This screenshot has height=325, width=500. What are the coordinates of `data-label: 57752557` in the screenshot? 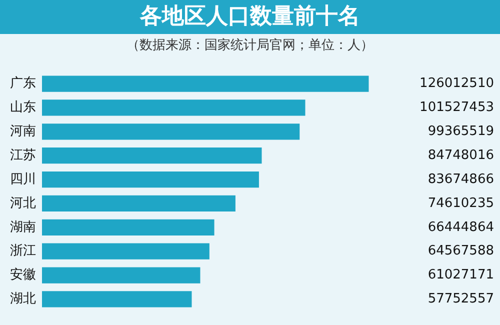 It's located at (461, 299).